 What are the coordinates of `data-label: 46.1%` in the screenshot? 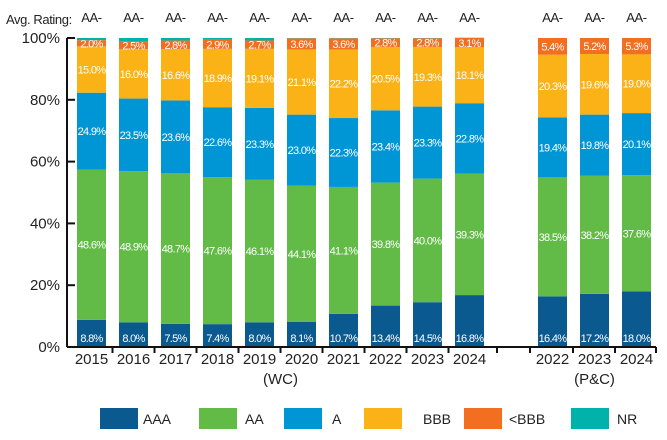 It's located at (260, 252).